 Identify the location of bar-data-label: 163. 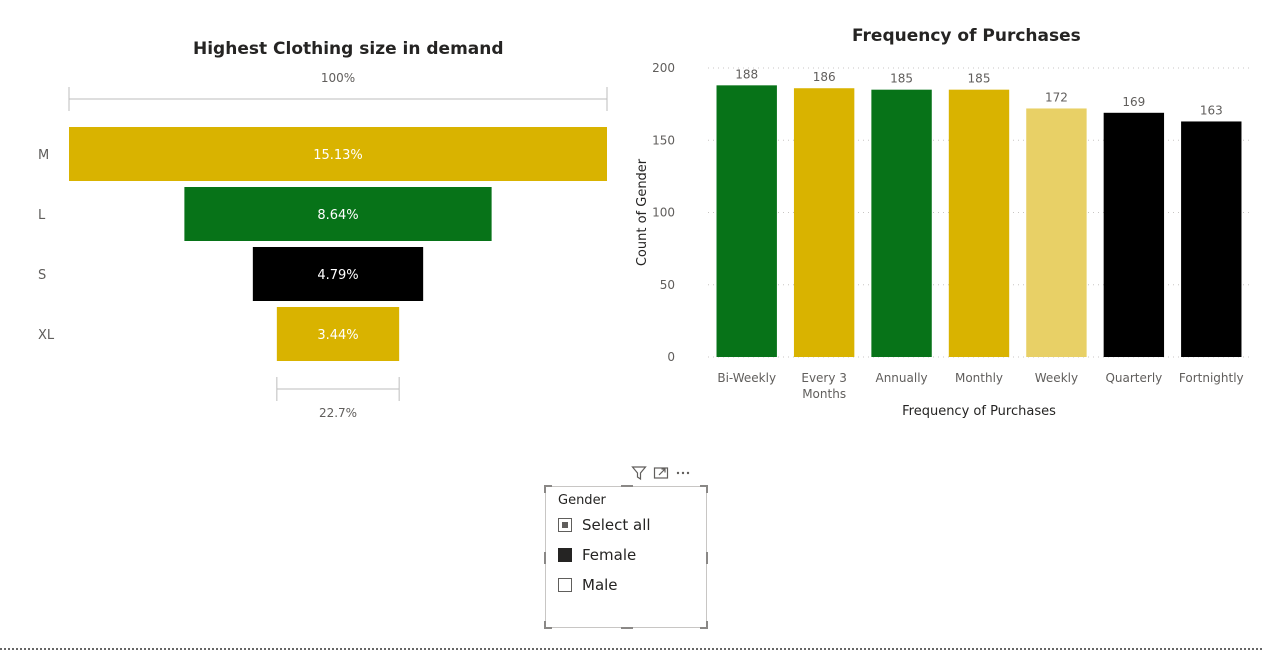
(1211, 110).